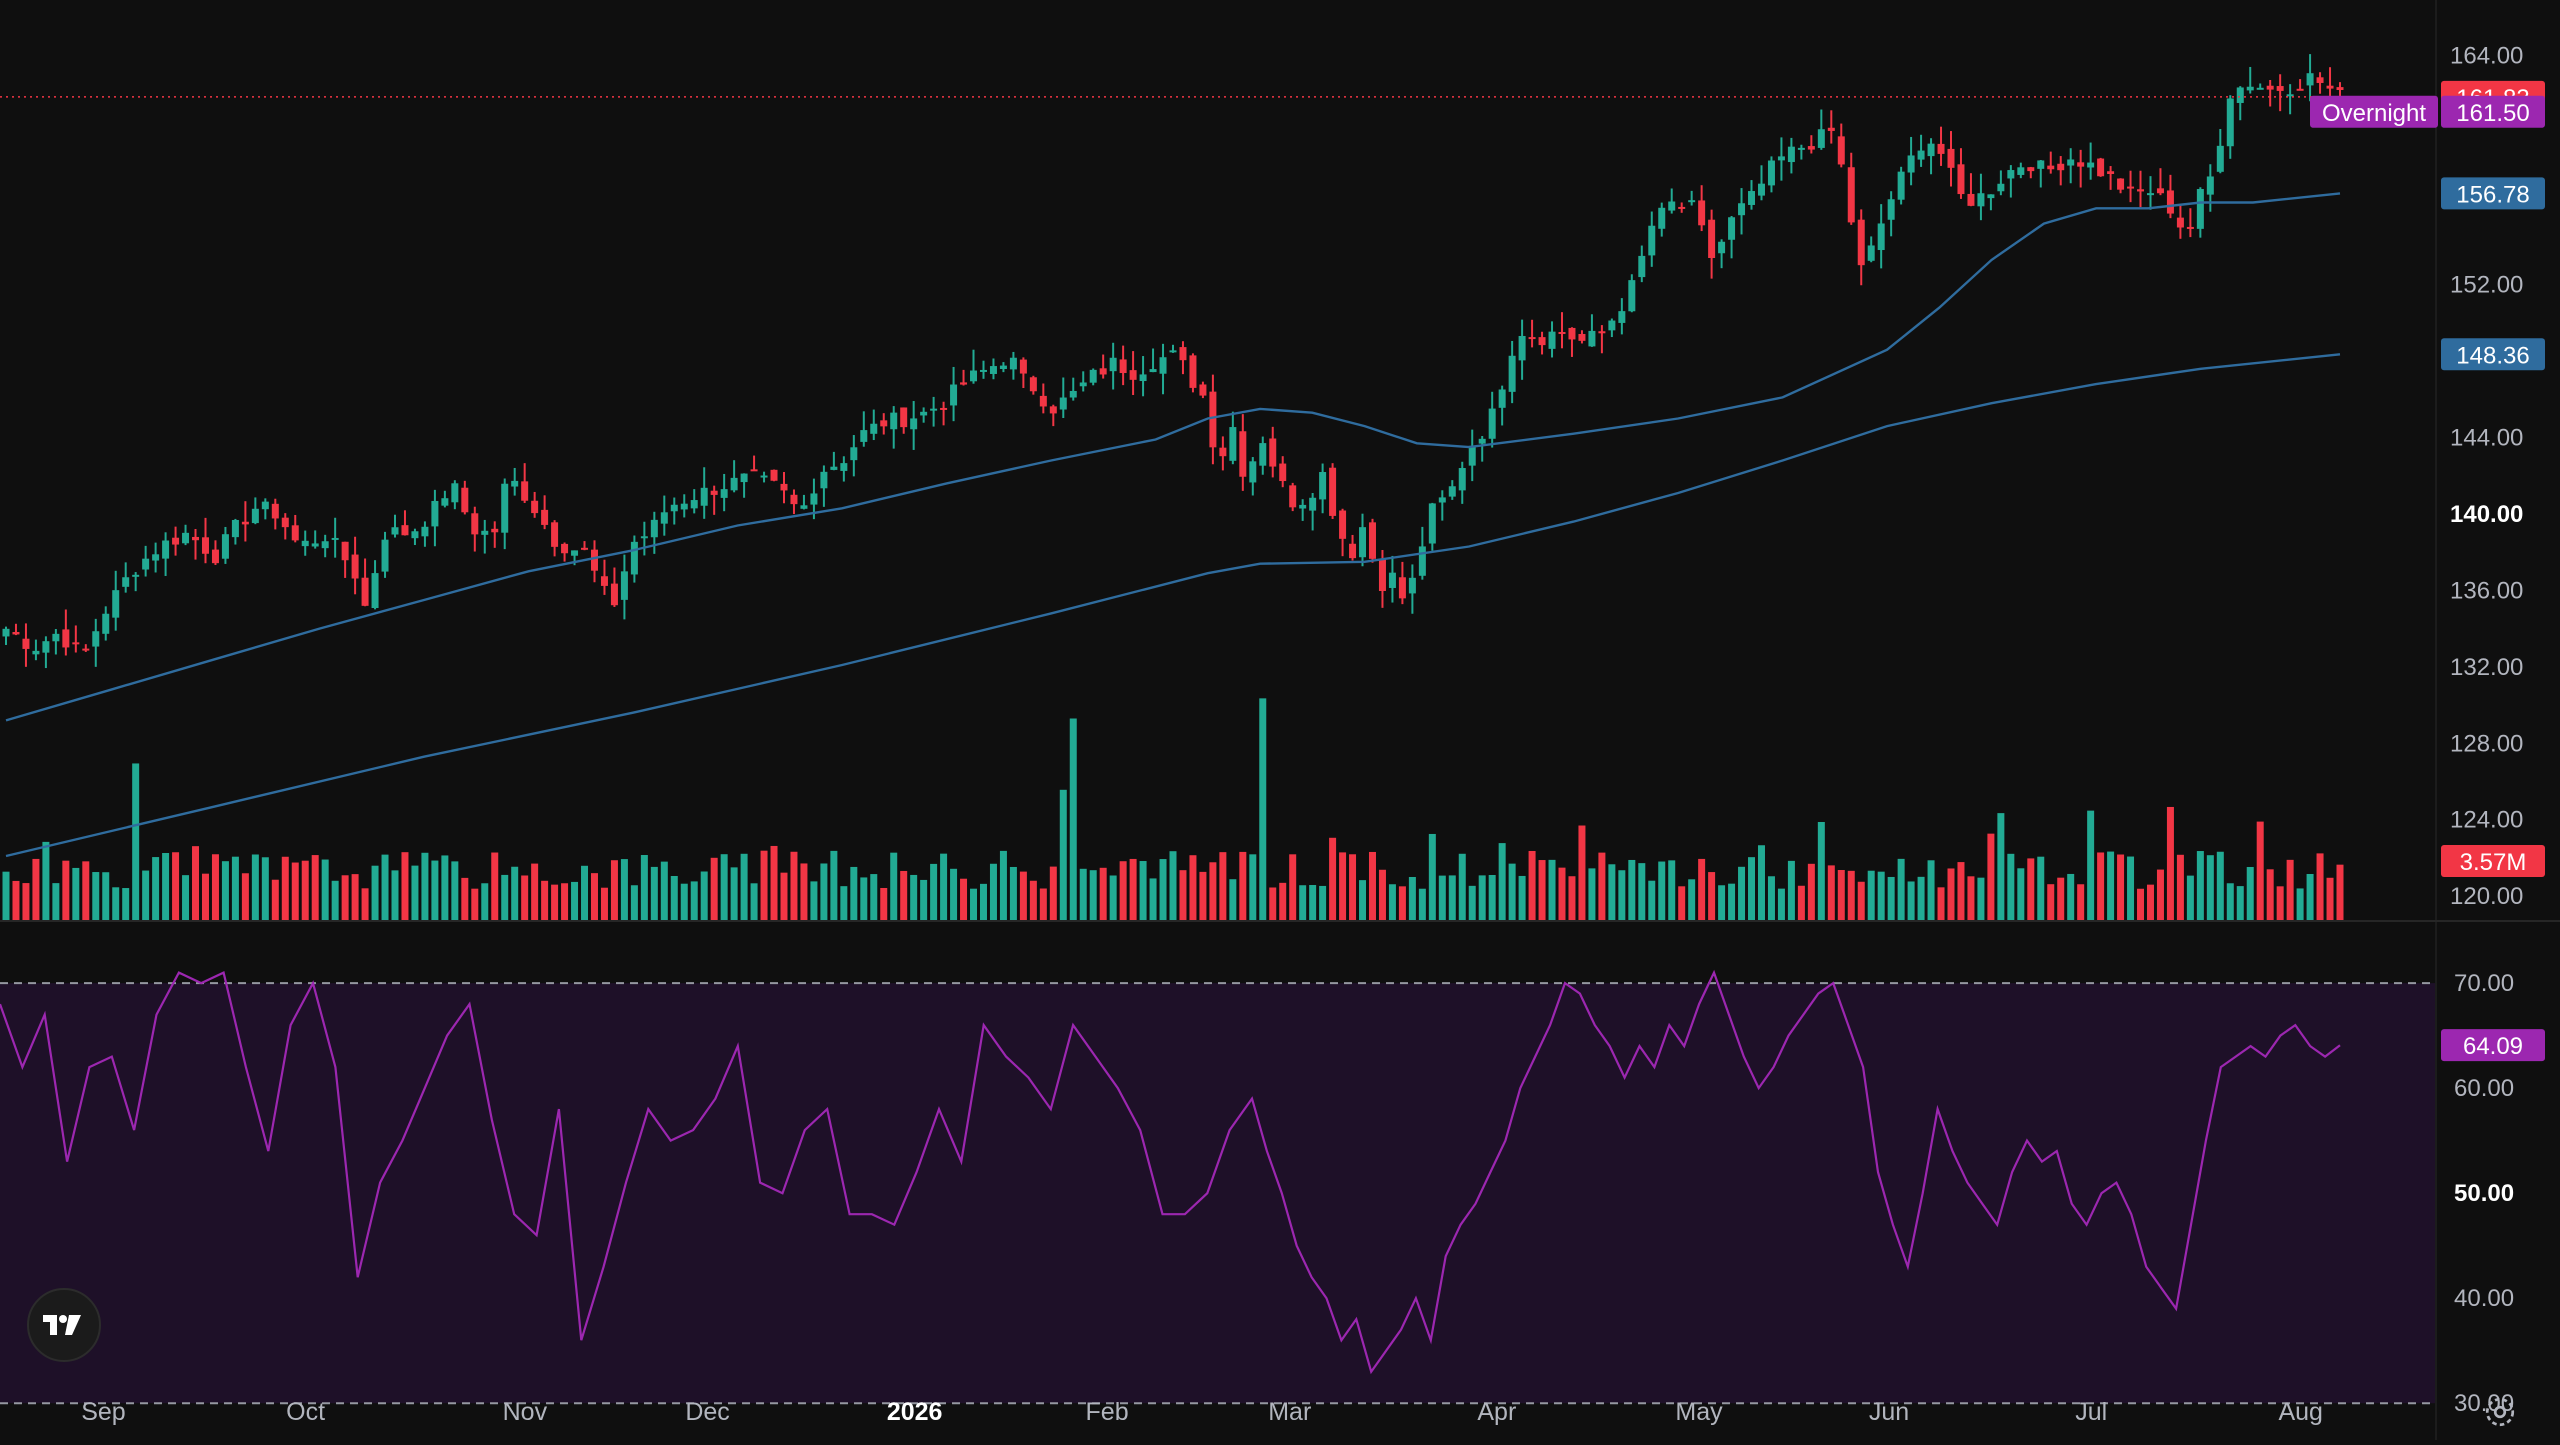  What do you see at coordinates (2486, 743) in the screenshot?
I see `price-axis-tick: 128.00` at bounding box center [2486, 743].